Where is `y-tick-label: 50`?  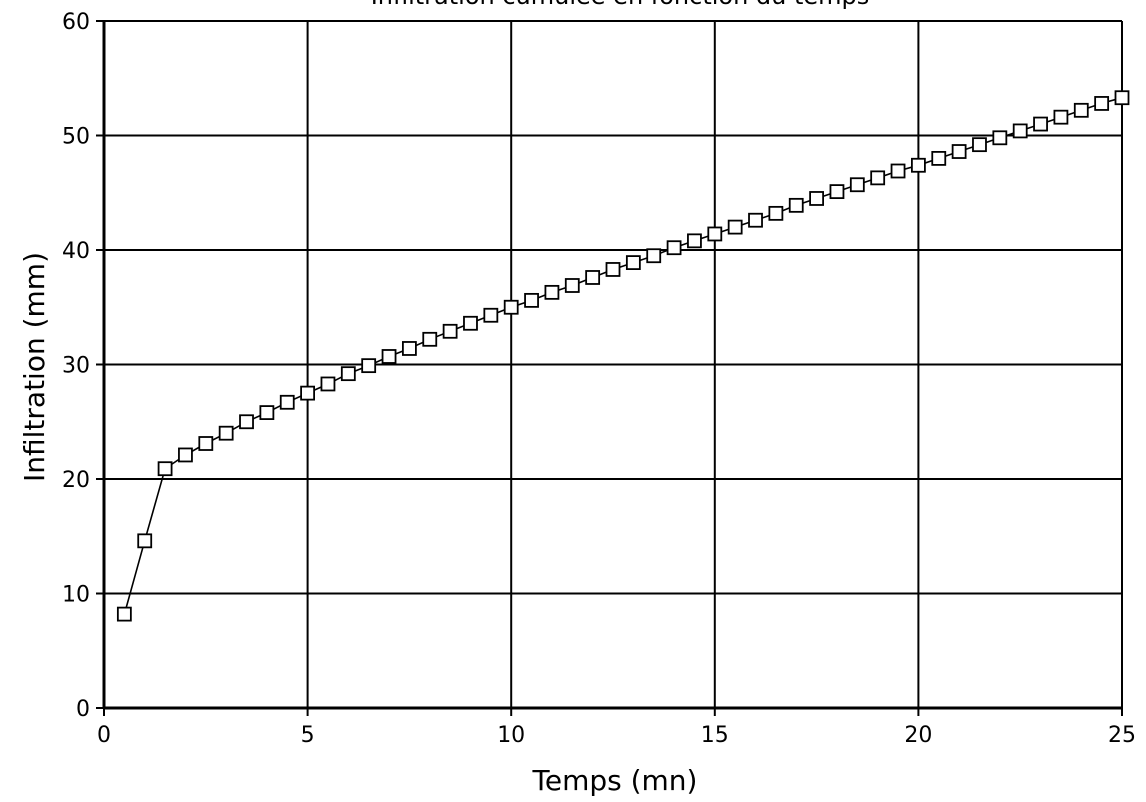
y-tick-label: 50 is located at coordinates (76, 137).